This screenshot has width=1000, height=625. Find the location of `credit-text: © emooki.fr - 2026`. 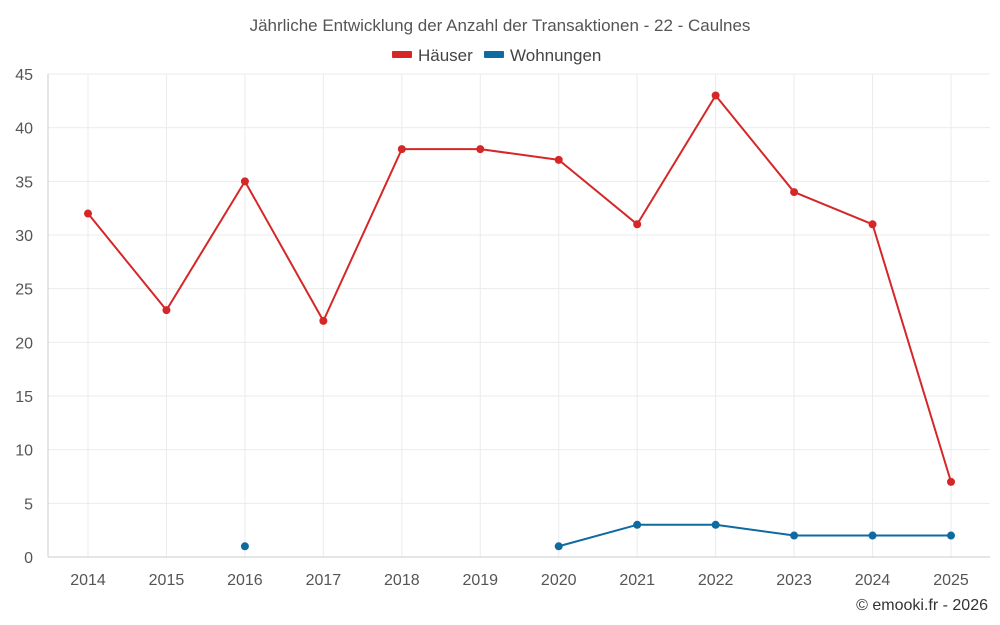

credit-text: © emooki.fr - 2026 is located at coordinates (922, 605).